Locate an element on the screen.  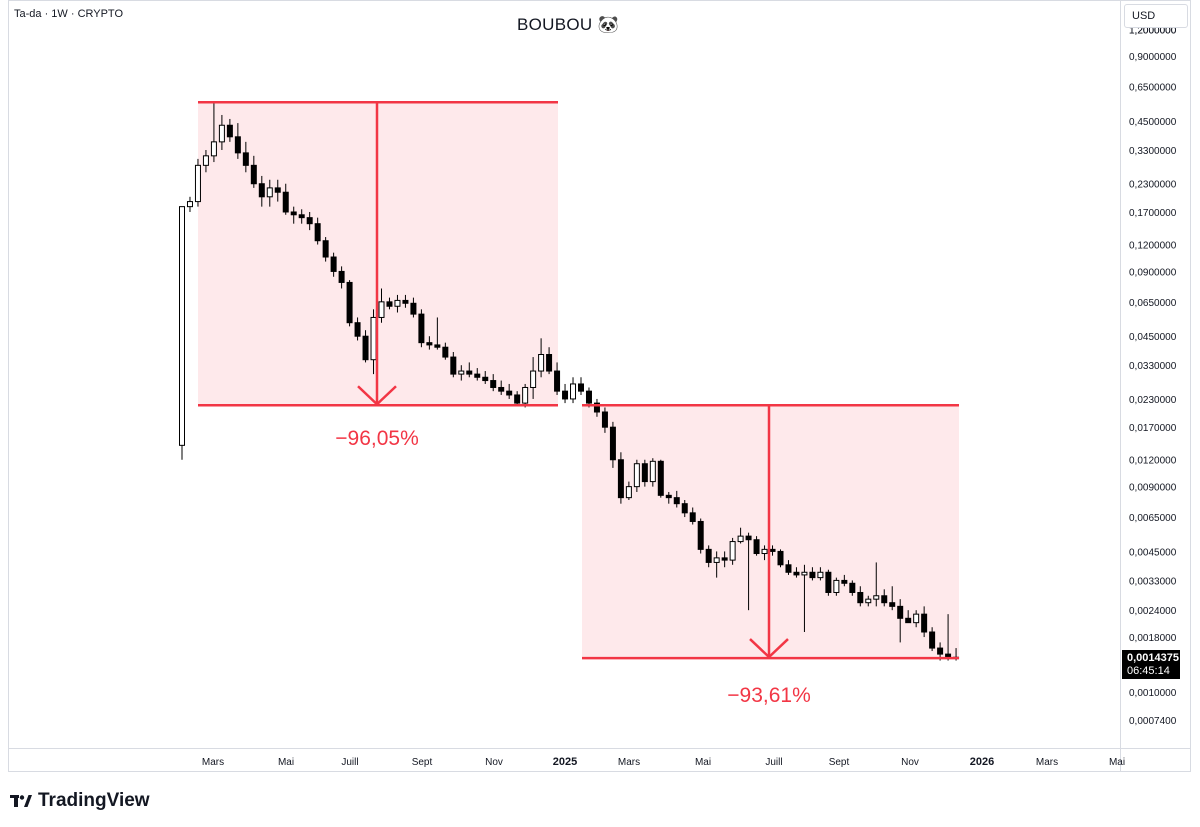
price-axis-tick: 0,1700000 is located at coordinates (1153, 213).